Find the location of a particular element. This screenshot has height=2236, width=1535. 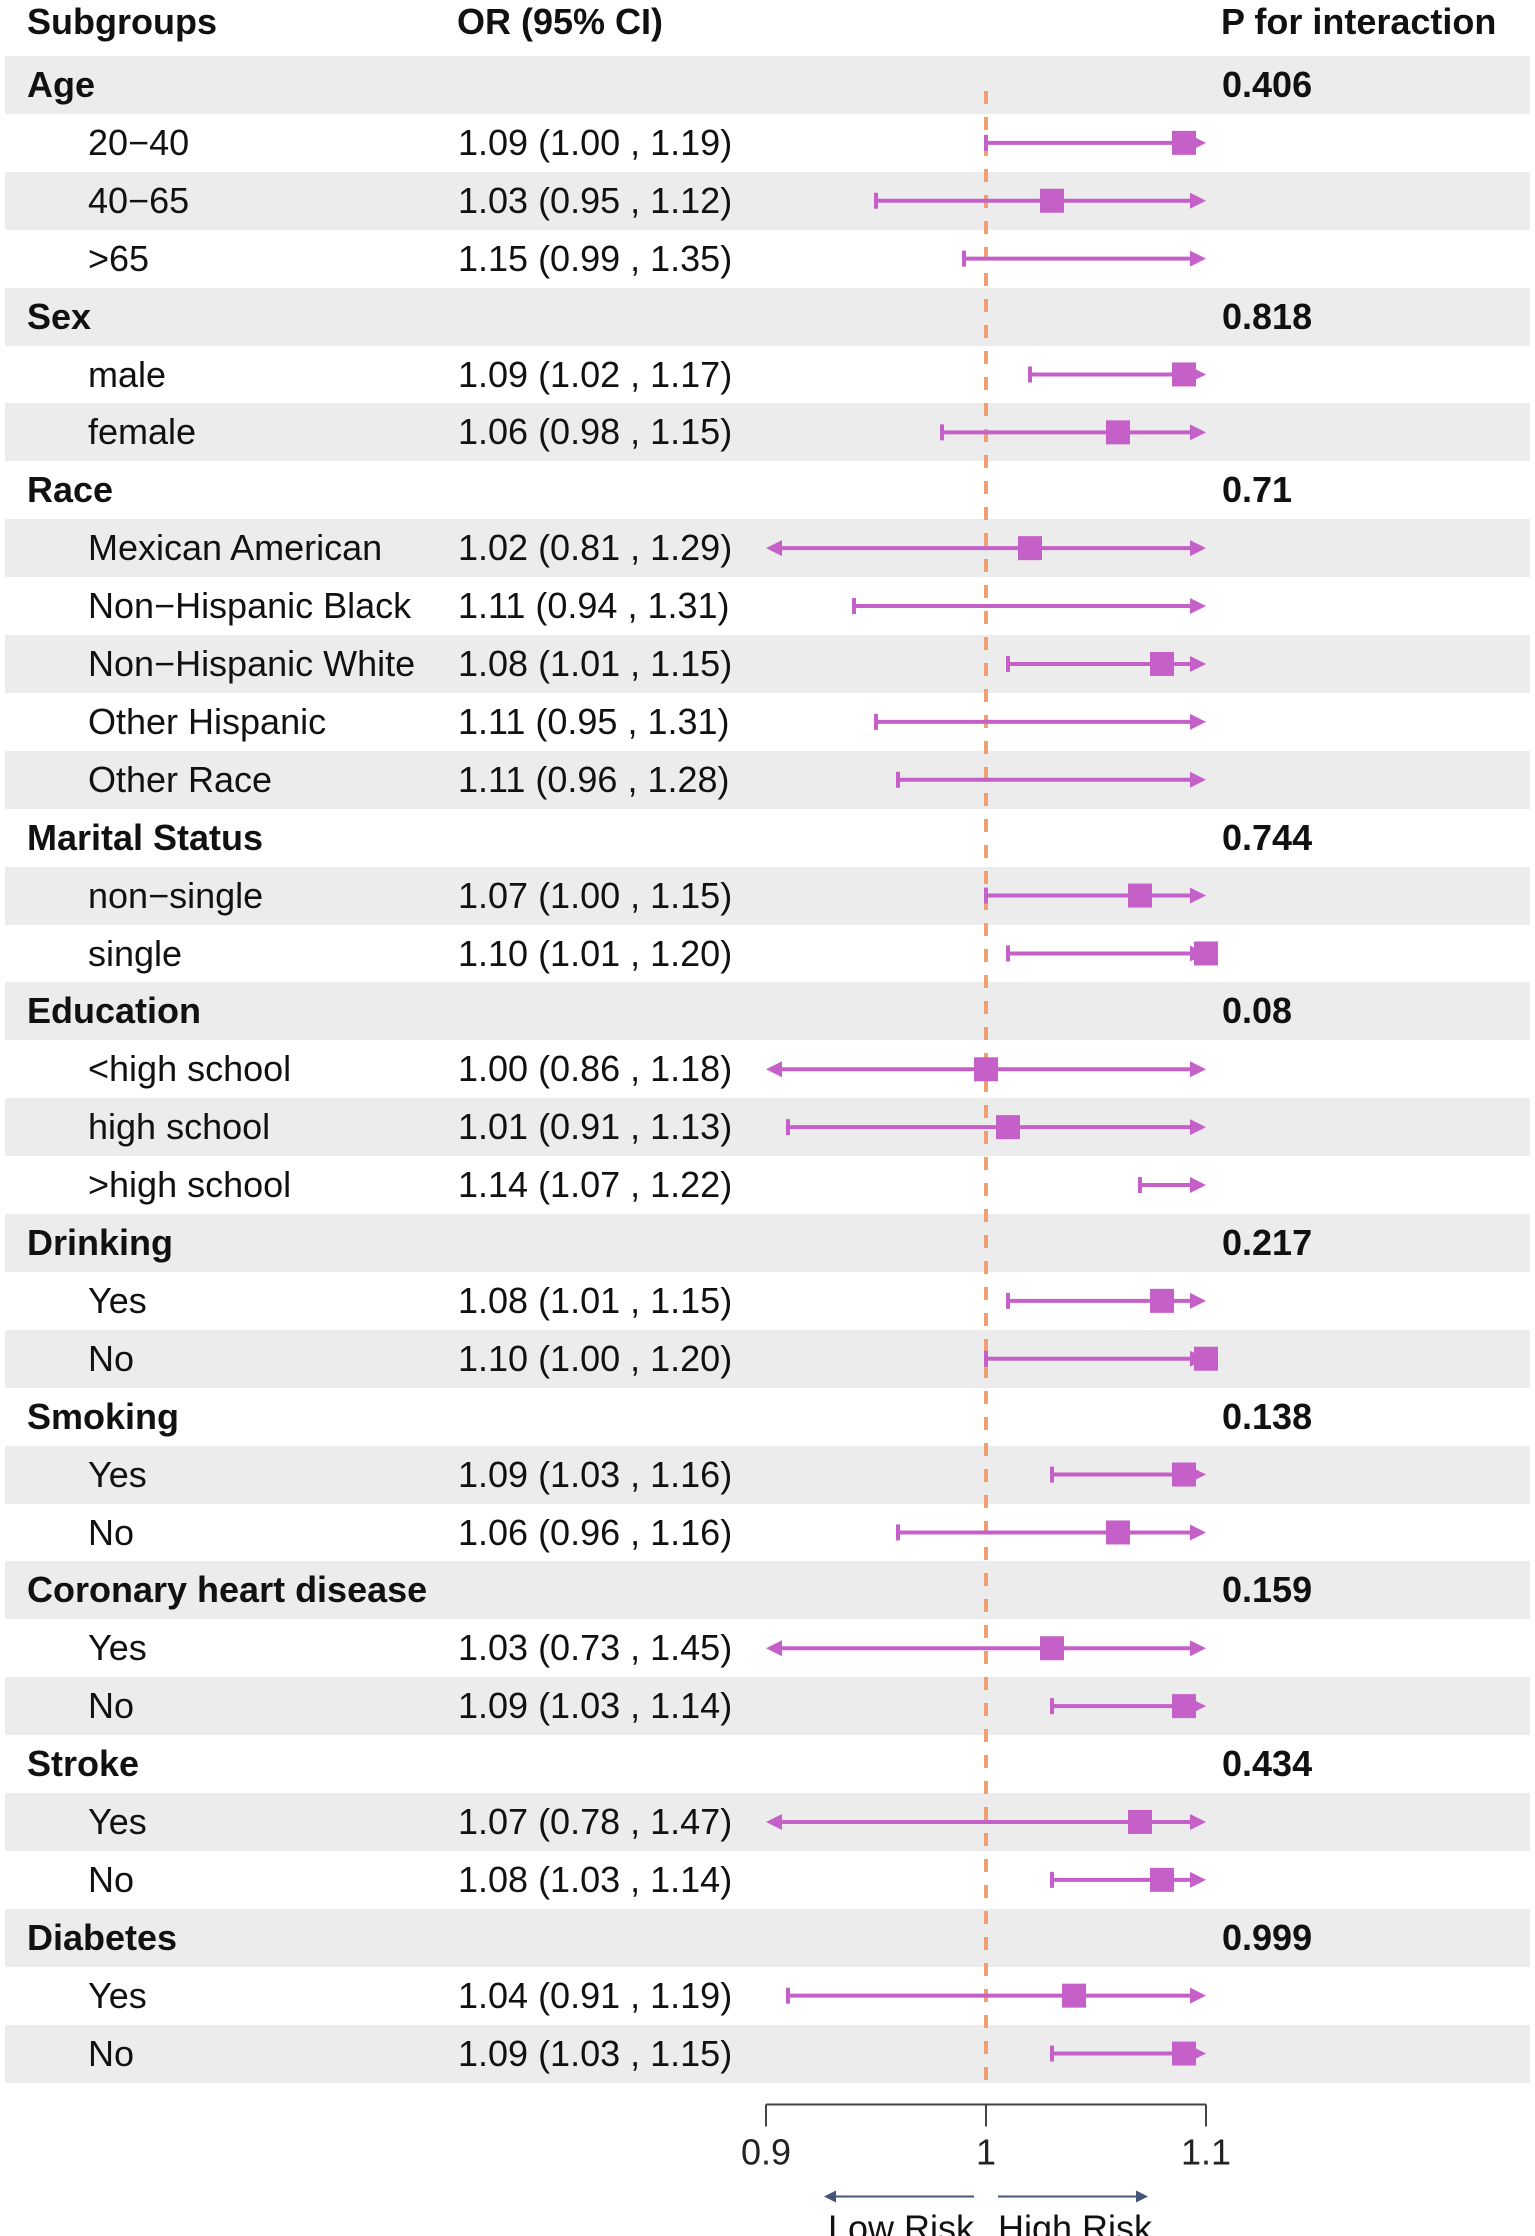

subgroup-row: Non−Hispanic Black 1.11 (0.94 , 1.31) is located at coordinates (767, 606).